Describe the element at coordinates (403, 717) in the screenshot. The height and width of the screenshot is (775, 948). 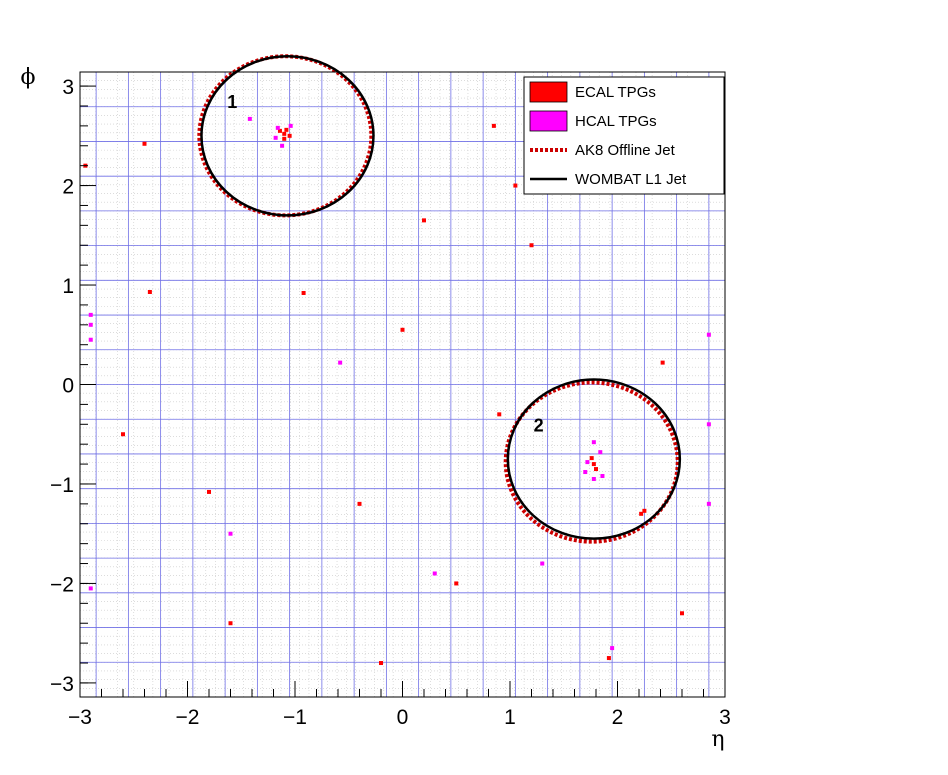
I see `x-tick-label: 0` at that location.